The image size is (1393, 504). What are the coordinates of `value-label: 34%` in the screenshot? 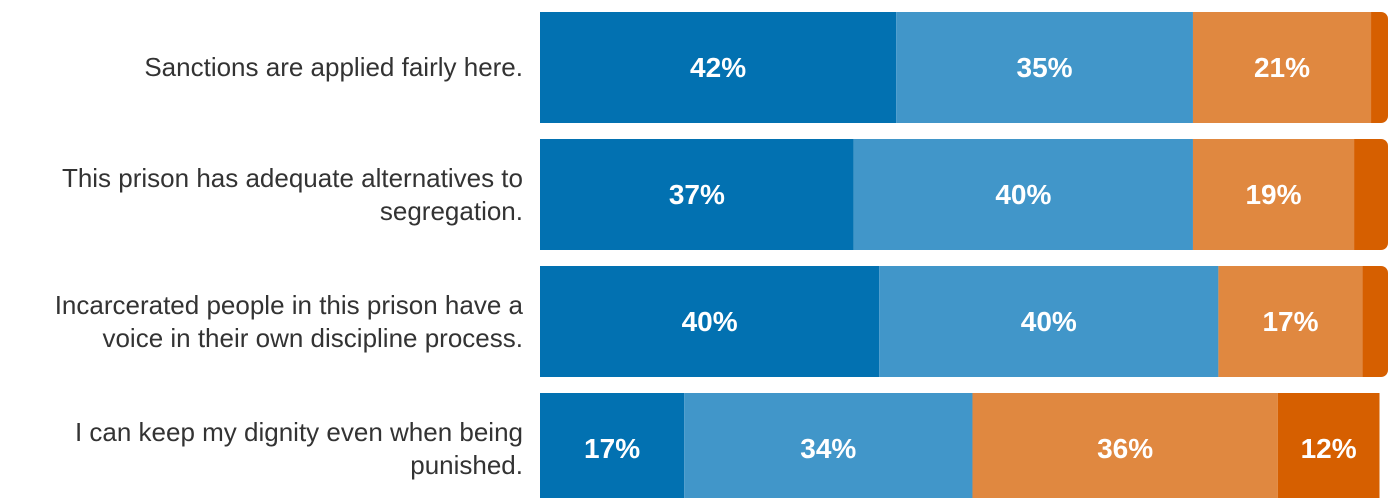 It's located at (828, 448).